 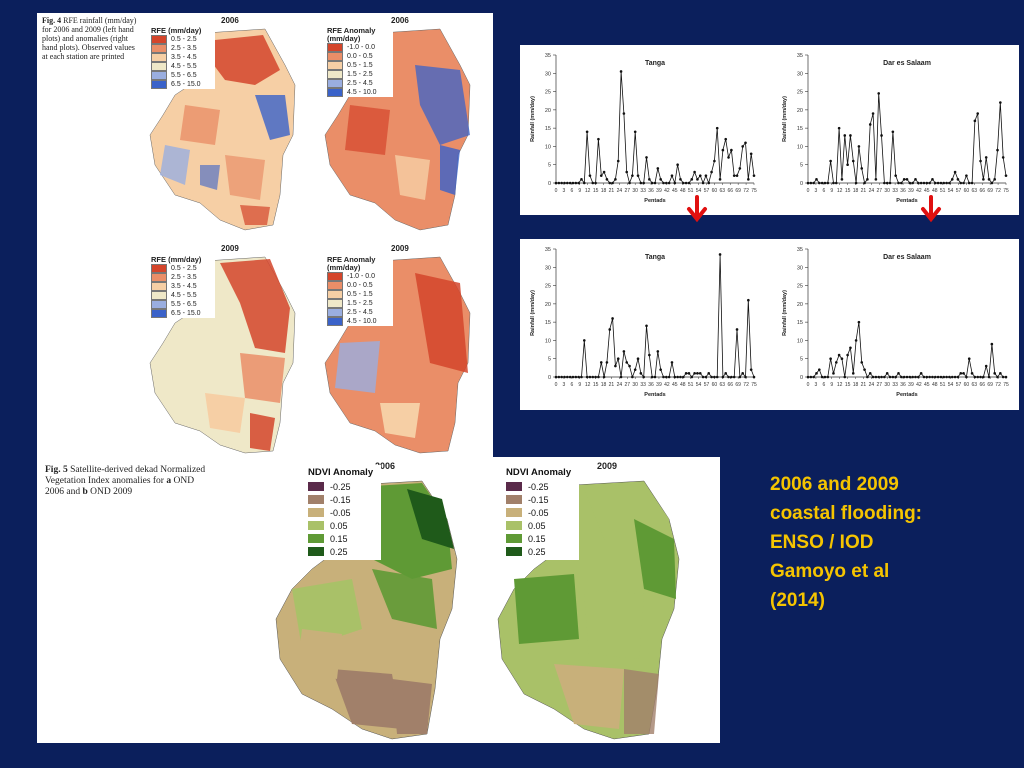 I want to click on arrow-down-icon, so click(x=697, y=209).